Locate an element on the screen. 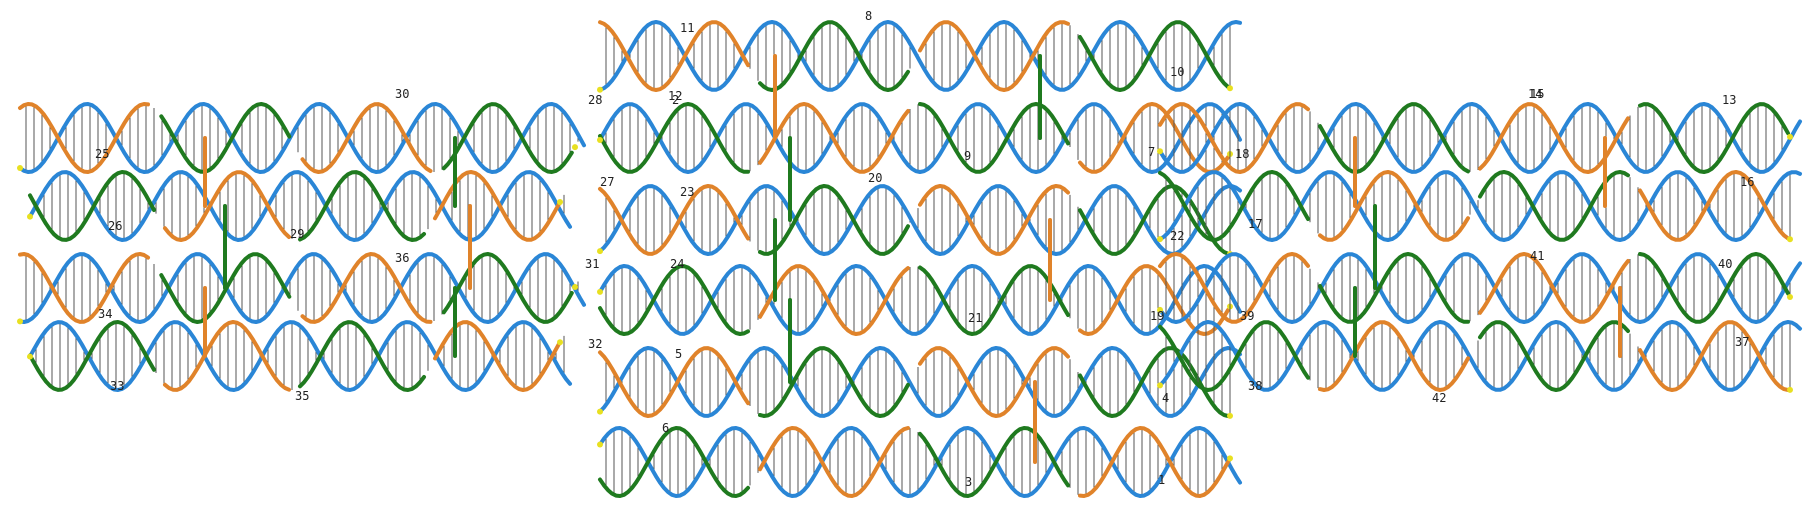 Image resolution: width=1820 pixels, height=528 pixels. strand-index-label: 35 is located at coordinates (302, 396).